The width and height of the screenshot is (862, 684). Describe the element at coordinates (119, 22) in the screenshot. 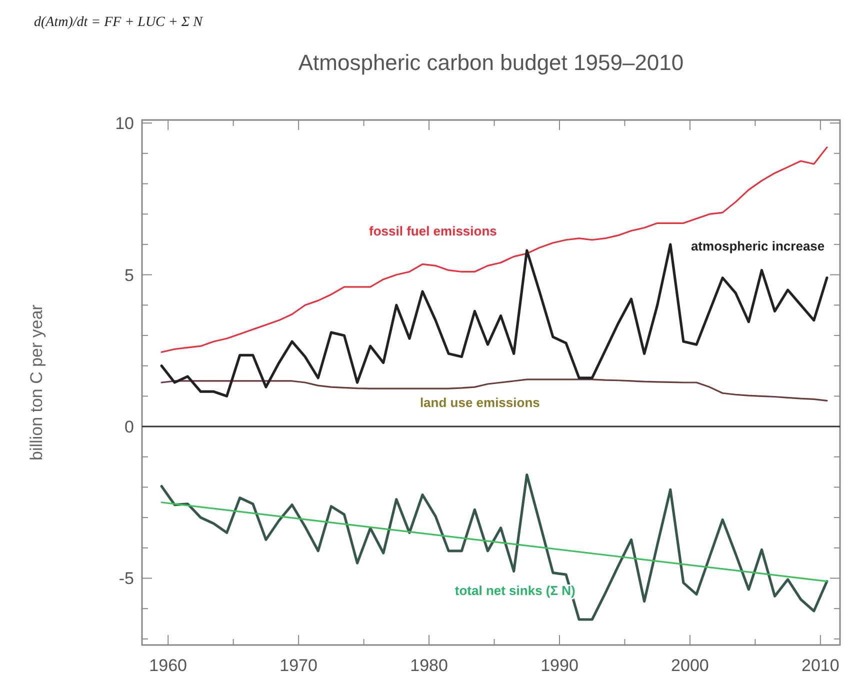

I see `text: d(Atm)/dt = FF + LUC + Σ N` at that location.